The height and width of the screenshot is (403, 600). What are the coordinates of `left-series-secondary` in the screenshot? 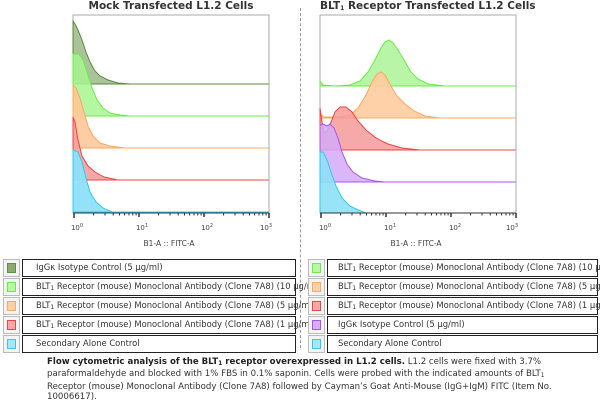 It's located at (170, 181).